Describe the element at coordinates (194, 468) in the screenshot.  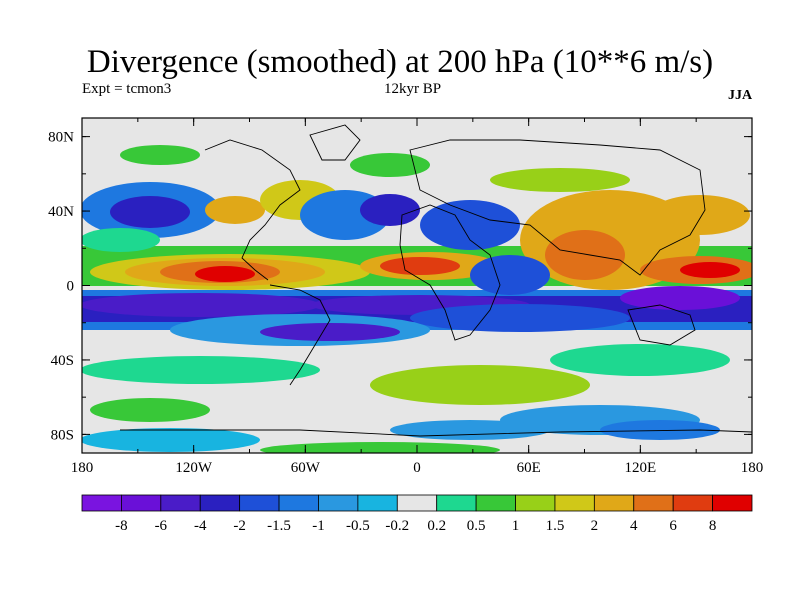
I see `lon-tick-label: 120W` at that location.